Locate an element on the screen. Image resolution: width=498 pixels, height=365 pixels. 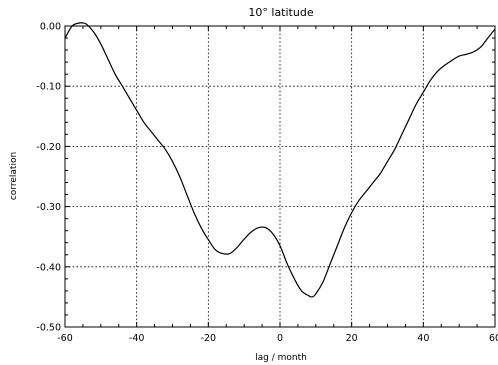
y-tick-label: -0.40 is located at coordinates (48, 267).